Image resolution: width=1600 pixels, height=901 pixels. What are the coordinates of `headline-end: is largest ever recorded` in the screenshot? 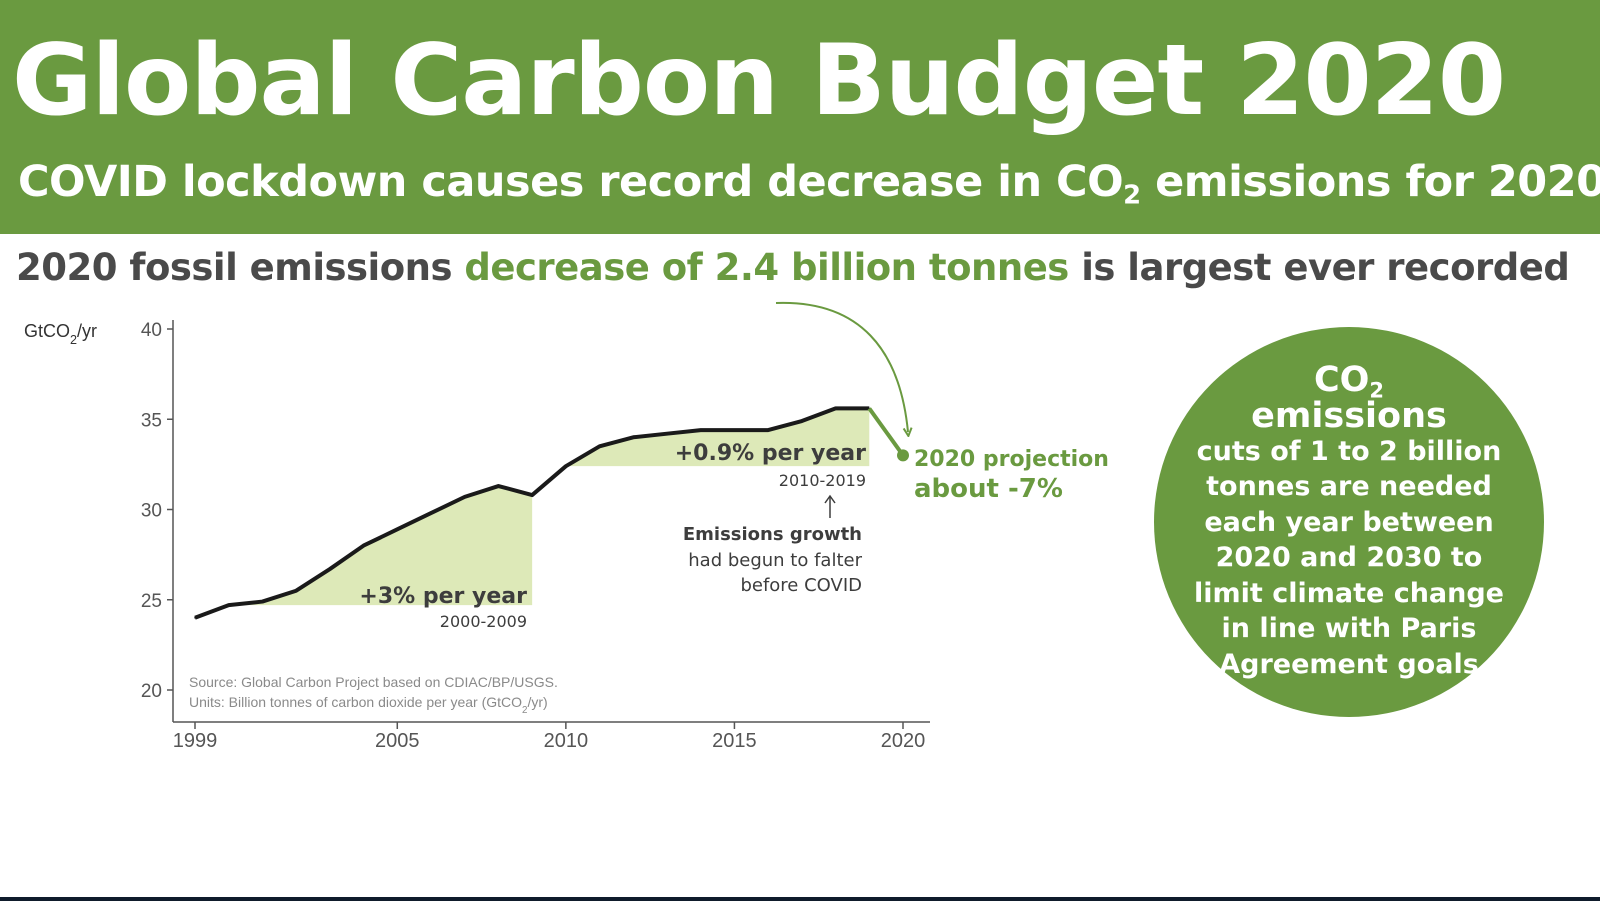 It's located at (1319, 267).